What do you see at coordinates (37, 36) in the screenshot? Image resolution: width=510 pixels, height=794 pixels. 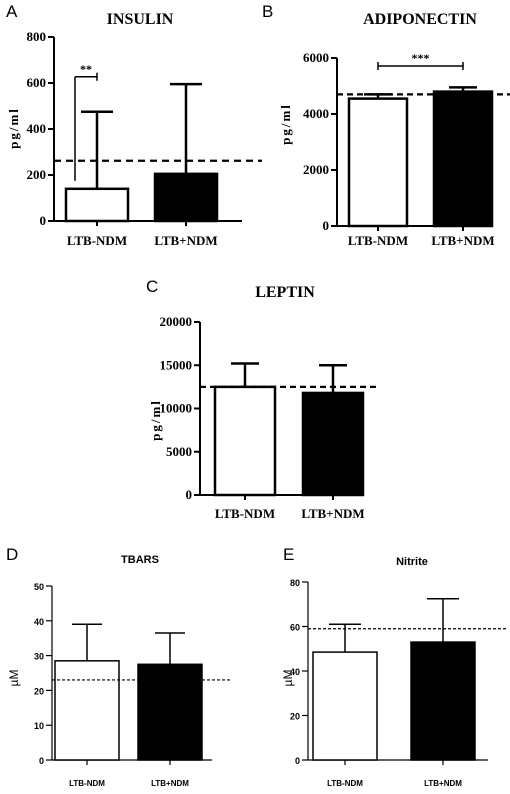 I see `y-tick-label: 800` at bounding box center [37, 36].